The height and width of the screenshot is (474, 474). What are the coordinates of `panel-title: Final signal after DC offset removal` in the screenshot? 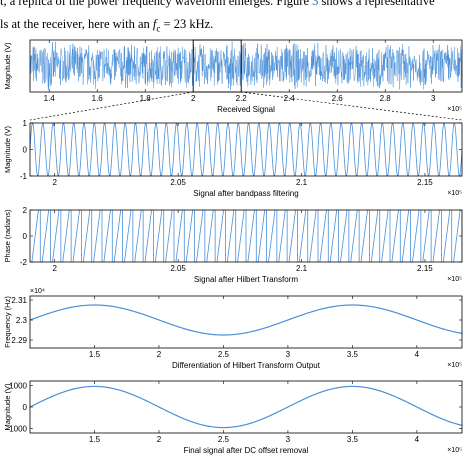 It's located at (246, 450).